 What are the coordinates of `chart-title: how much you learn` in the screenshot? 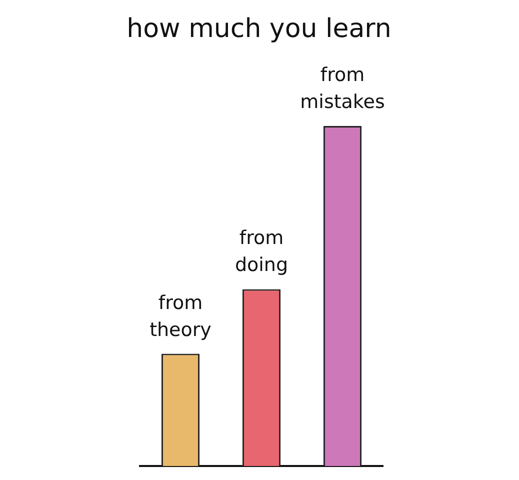 It's located at (259, 29).